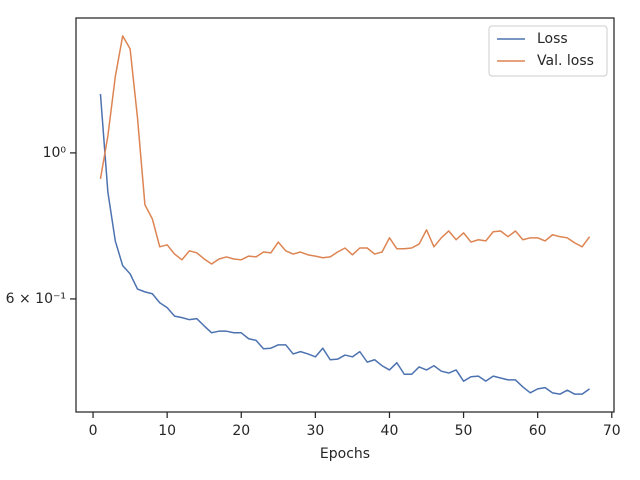 This screenshot has width=640, height=480. I want to click on y-tick-label: 6 × 10⁻¹, so click(36, 299).